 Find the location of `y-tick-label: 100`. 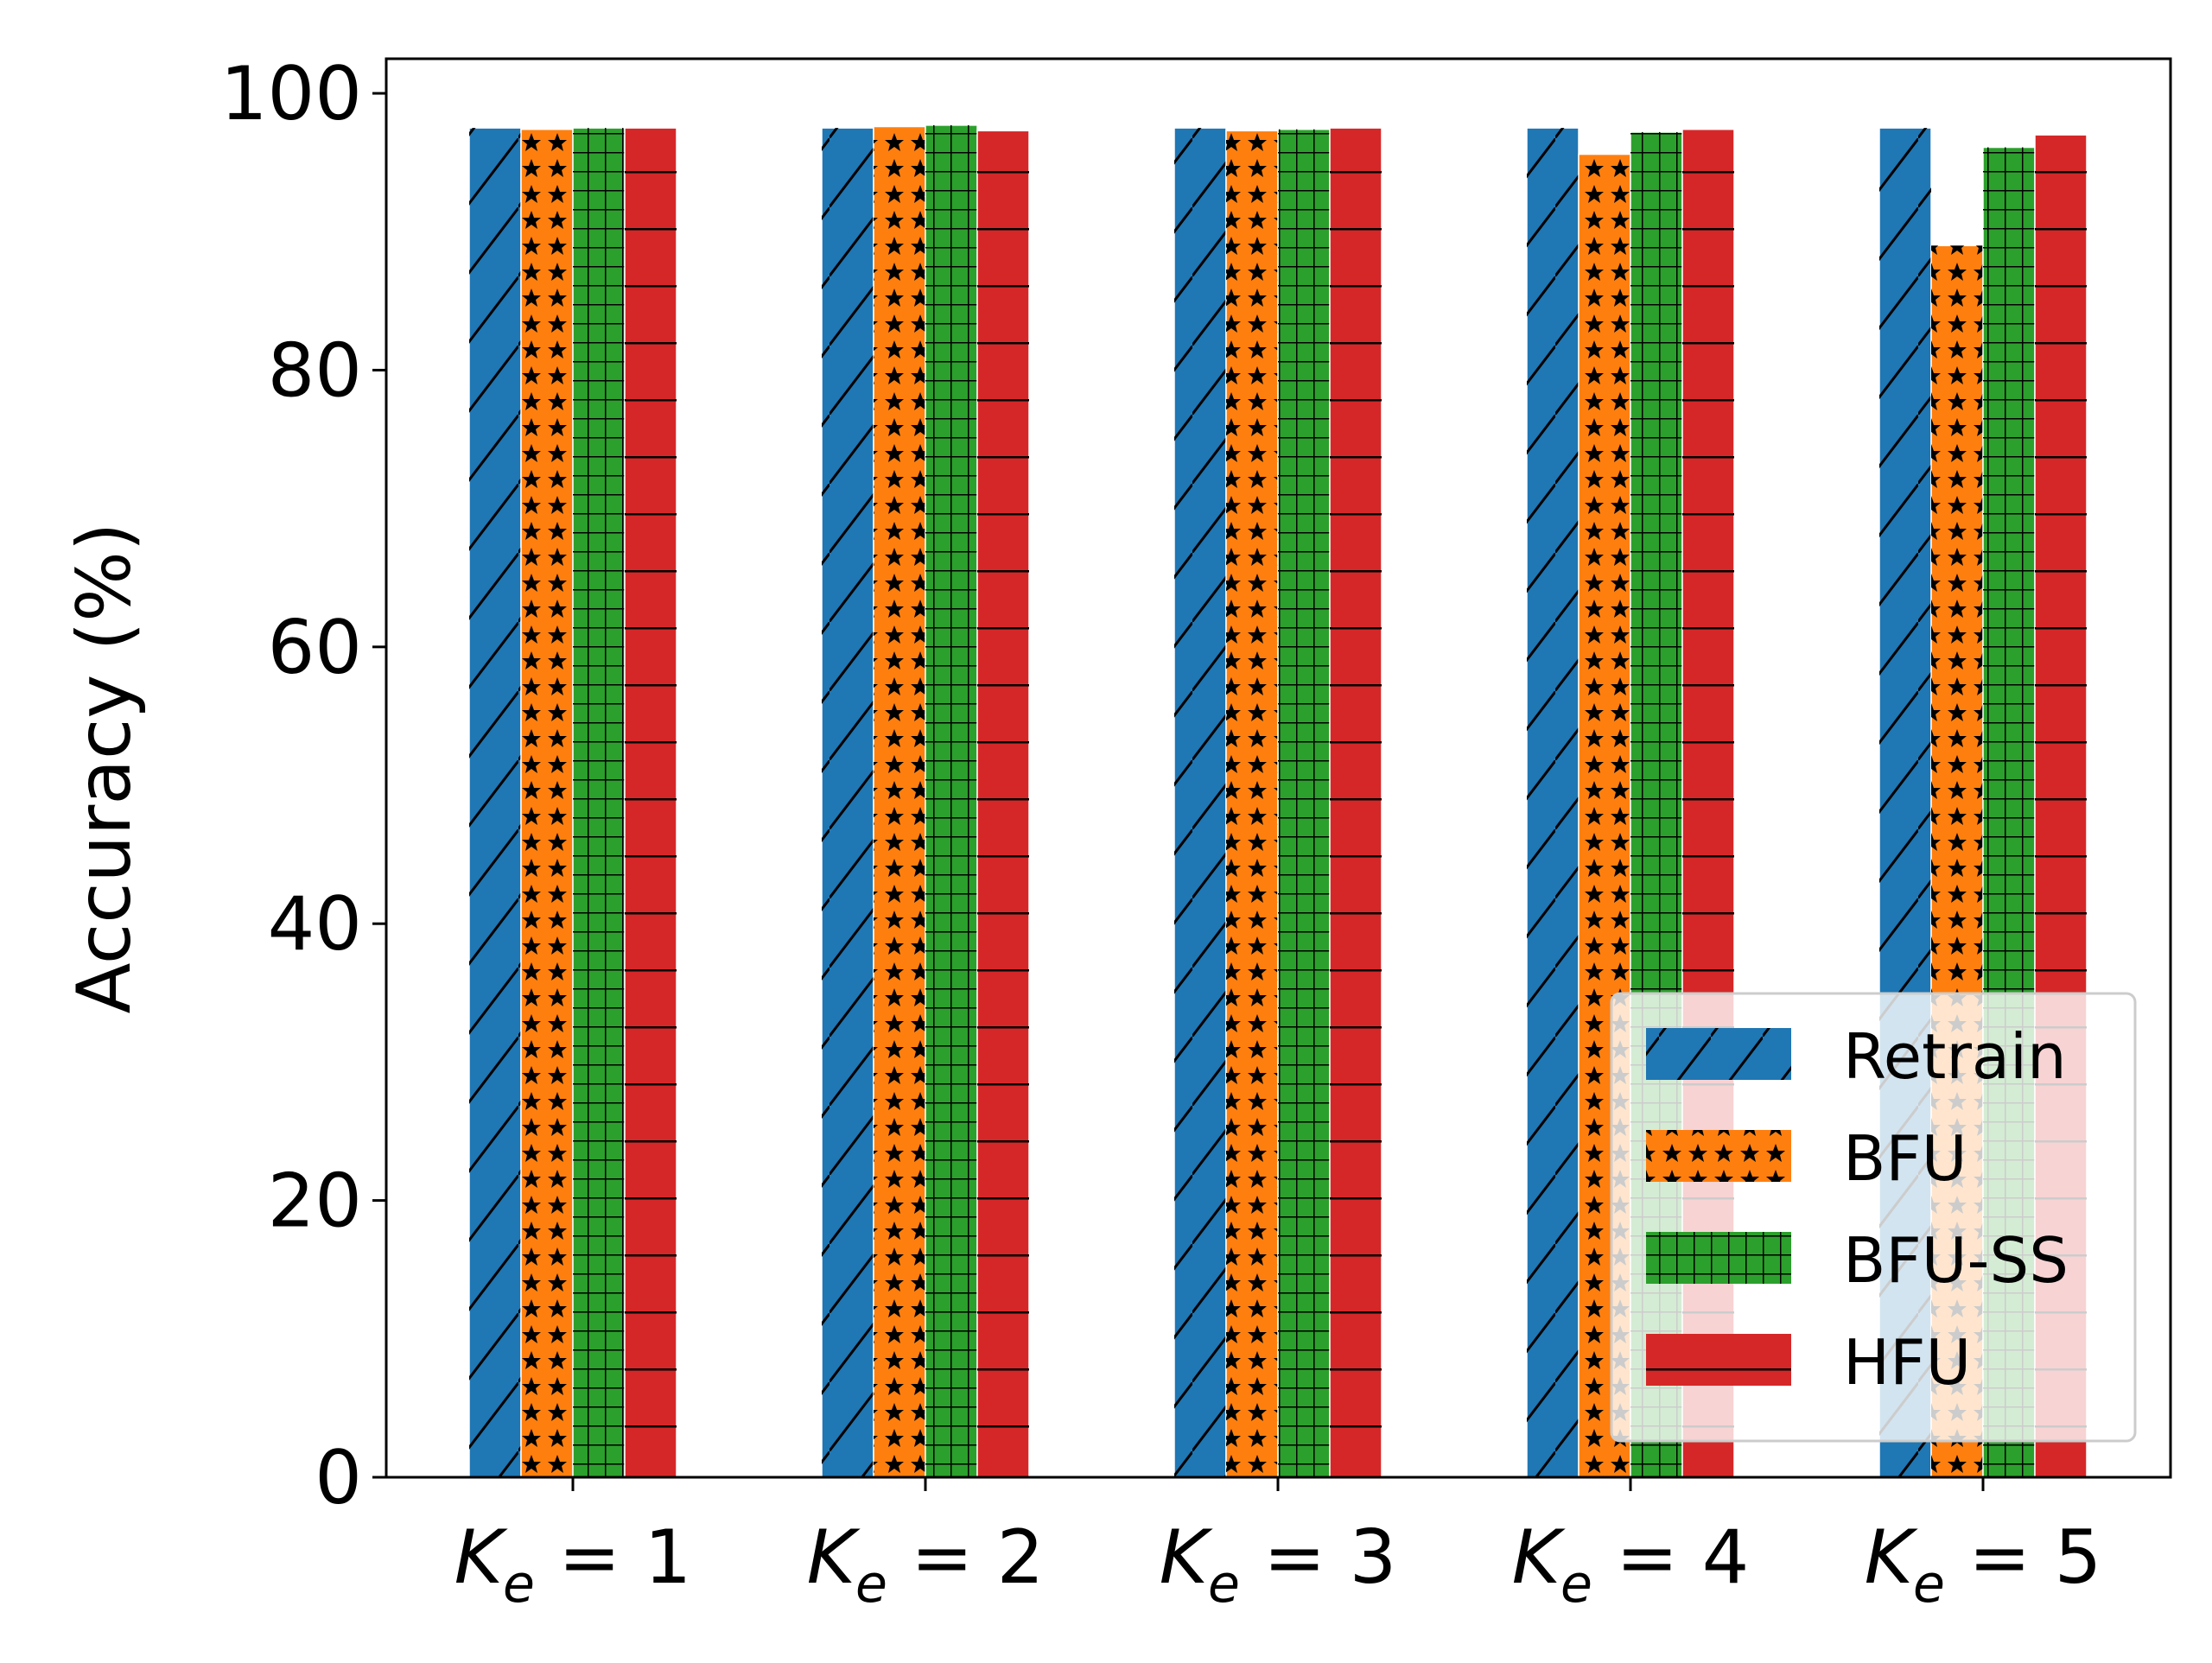

y-tick-label: 100 is located at coordinates (291, 94).